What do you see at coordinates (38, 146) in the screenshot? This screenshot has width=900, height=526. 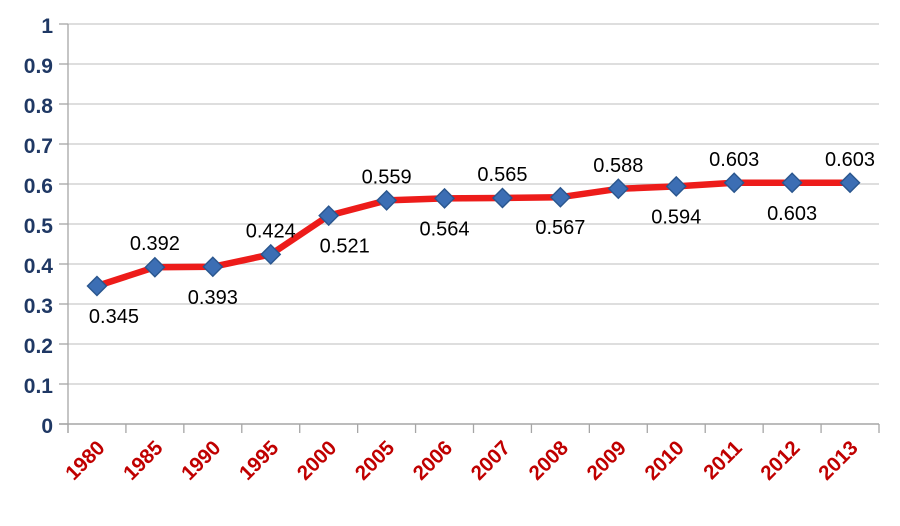 I see `y-tick-label: 0.7` at bounding box center [38, 146].